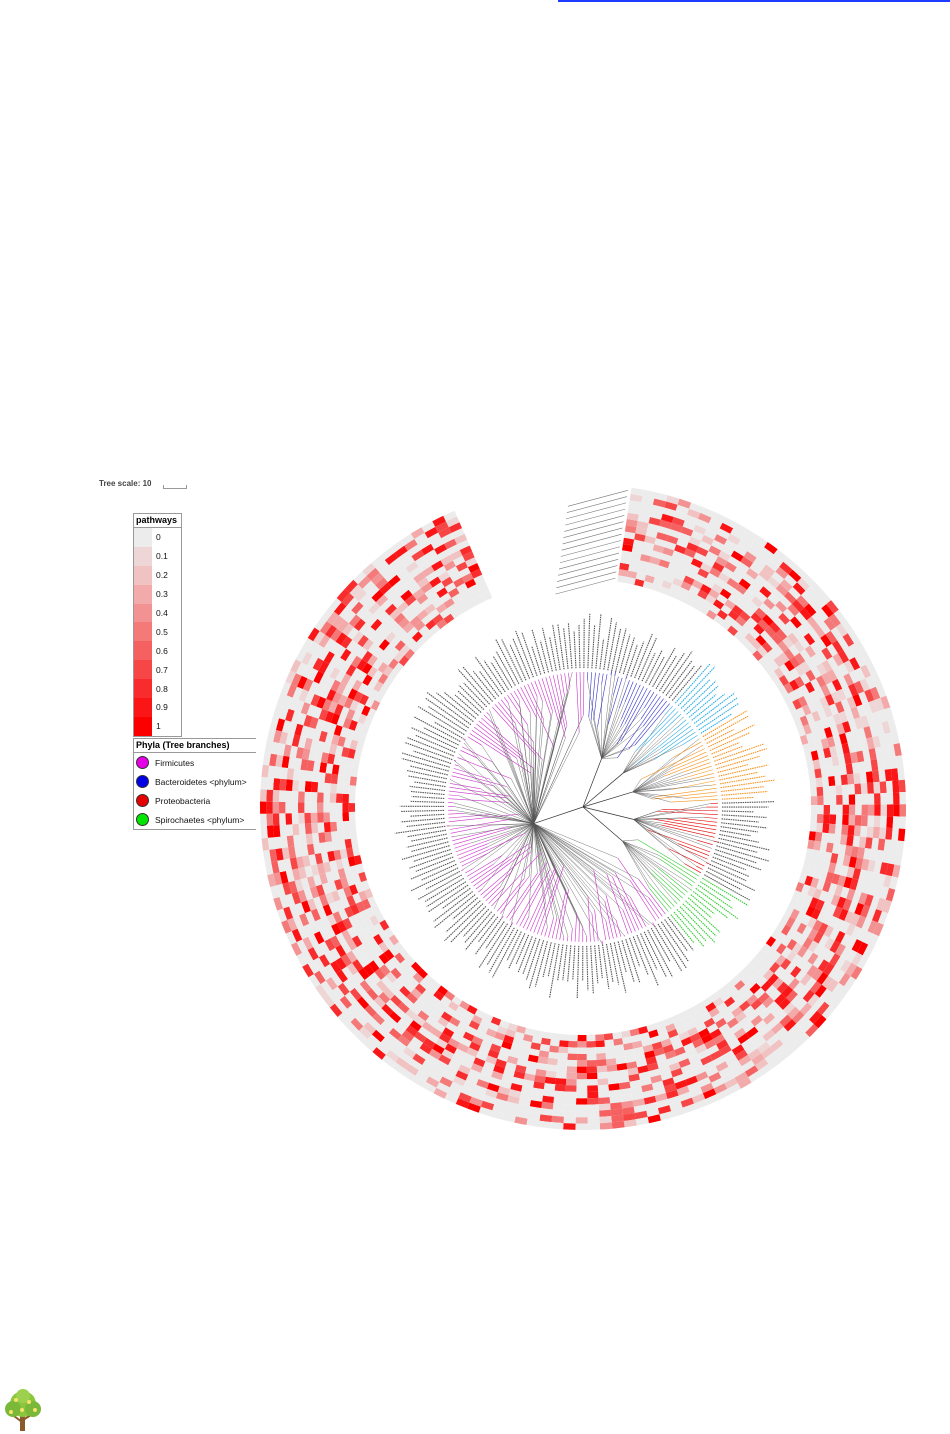  What do you see at coordinates (162, 594) in the screenshot?
I see `scale-stop-label: 0.3` at bounding box center [162, 594].